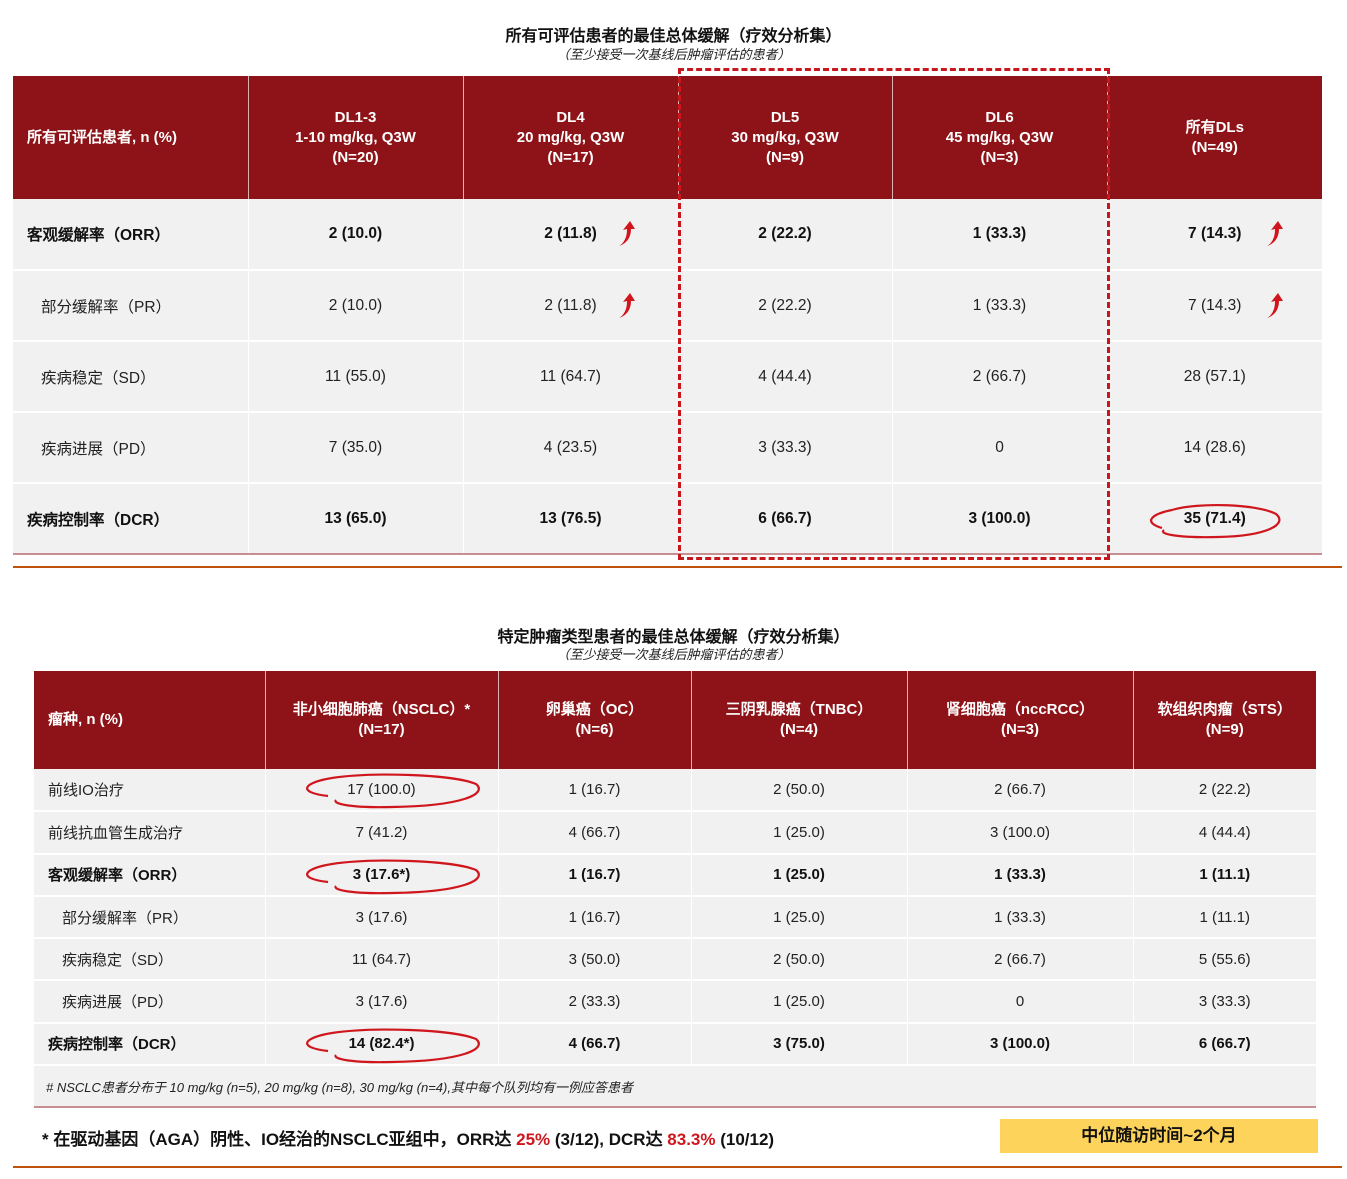  What do you see at coordinates (595, 720) in the screenshot?
I see `header-oc: 卵巢癌（OC） (N=6)` at bounding box center [595, 720].